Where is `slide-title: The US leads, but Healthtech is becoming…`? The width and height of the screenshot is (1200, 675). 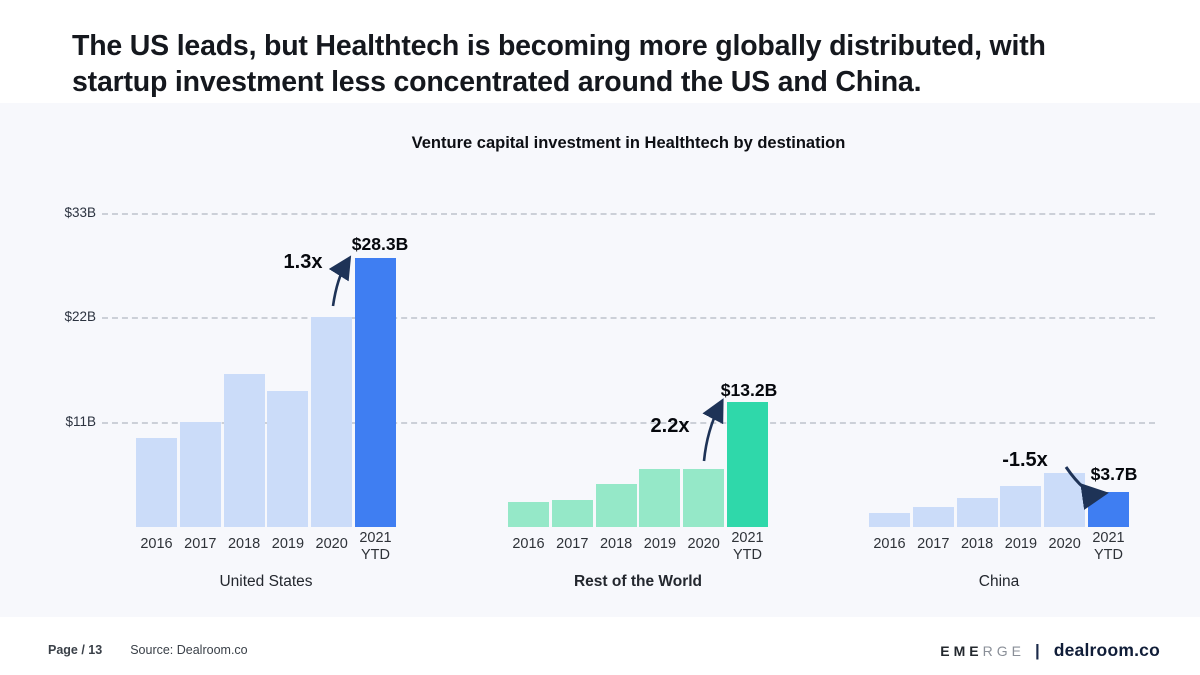 slide-title: The US leads, but Healthtech is becoming… is located at coordinates (559, 64).